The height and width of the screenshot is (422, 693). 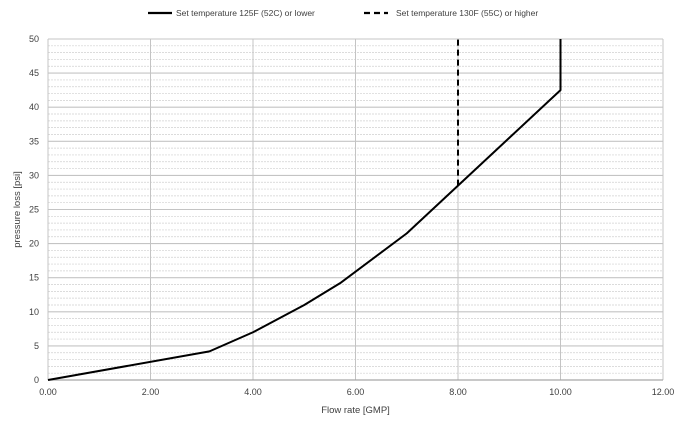 I want to click on x-tick-label: 6.00, so click(x=356, y=392).